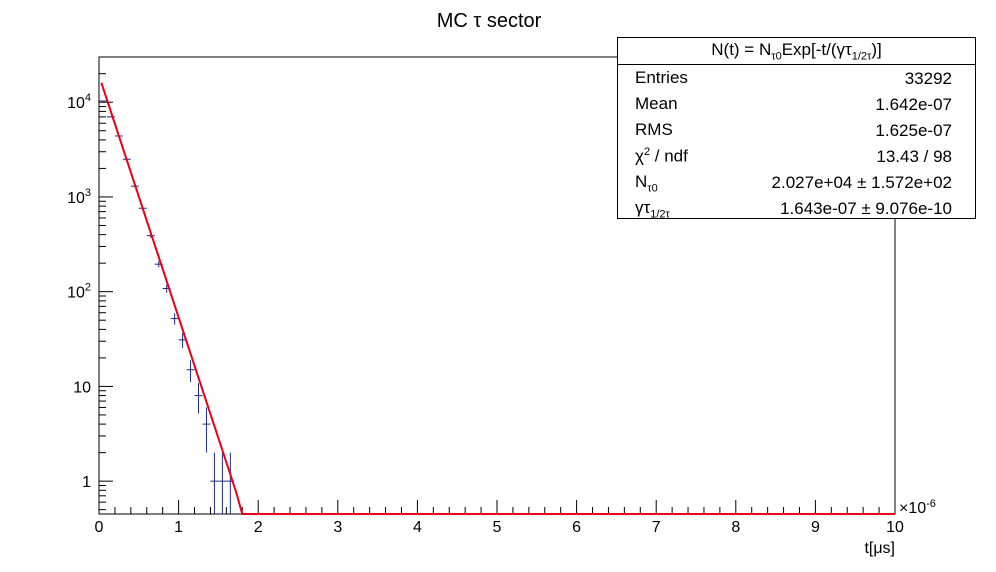 The height and width of the screenshot is (572, 996). I want to click on fit-formula-sub2: 1/2τ, so click(861, 56).